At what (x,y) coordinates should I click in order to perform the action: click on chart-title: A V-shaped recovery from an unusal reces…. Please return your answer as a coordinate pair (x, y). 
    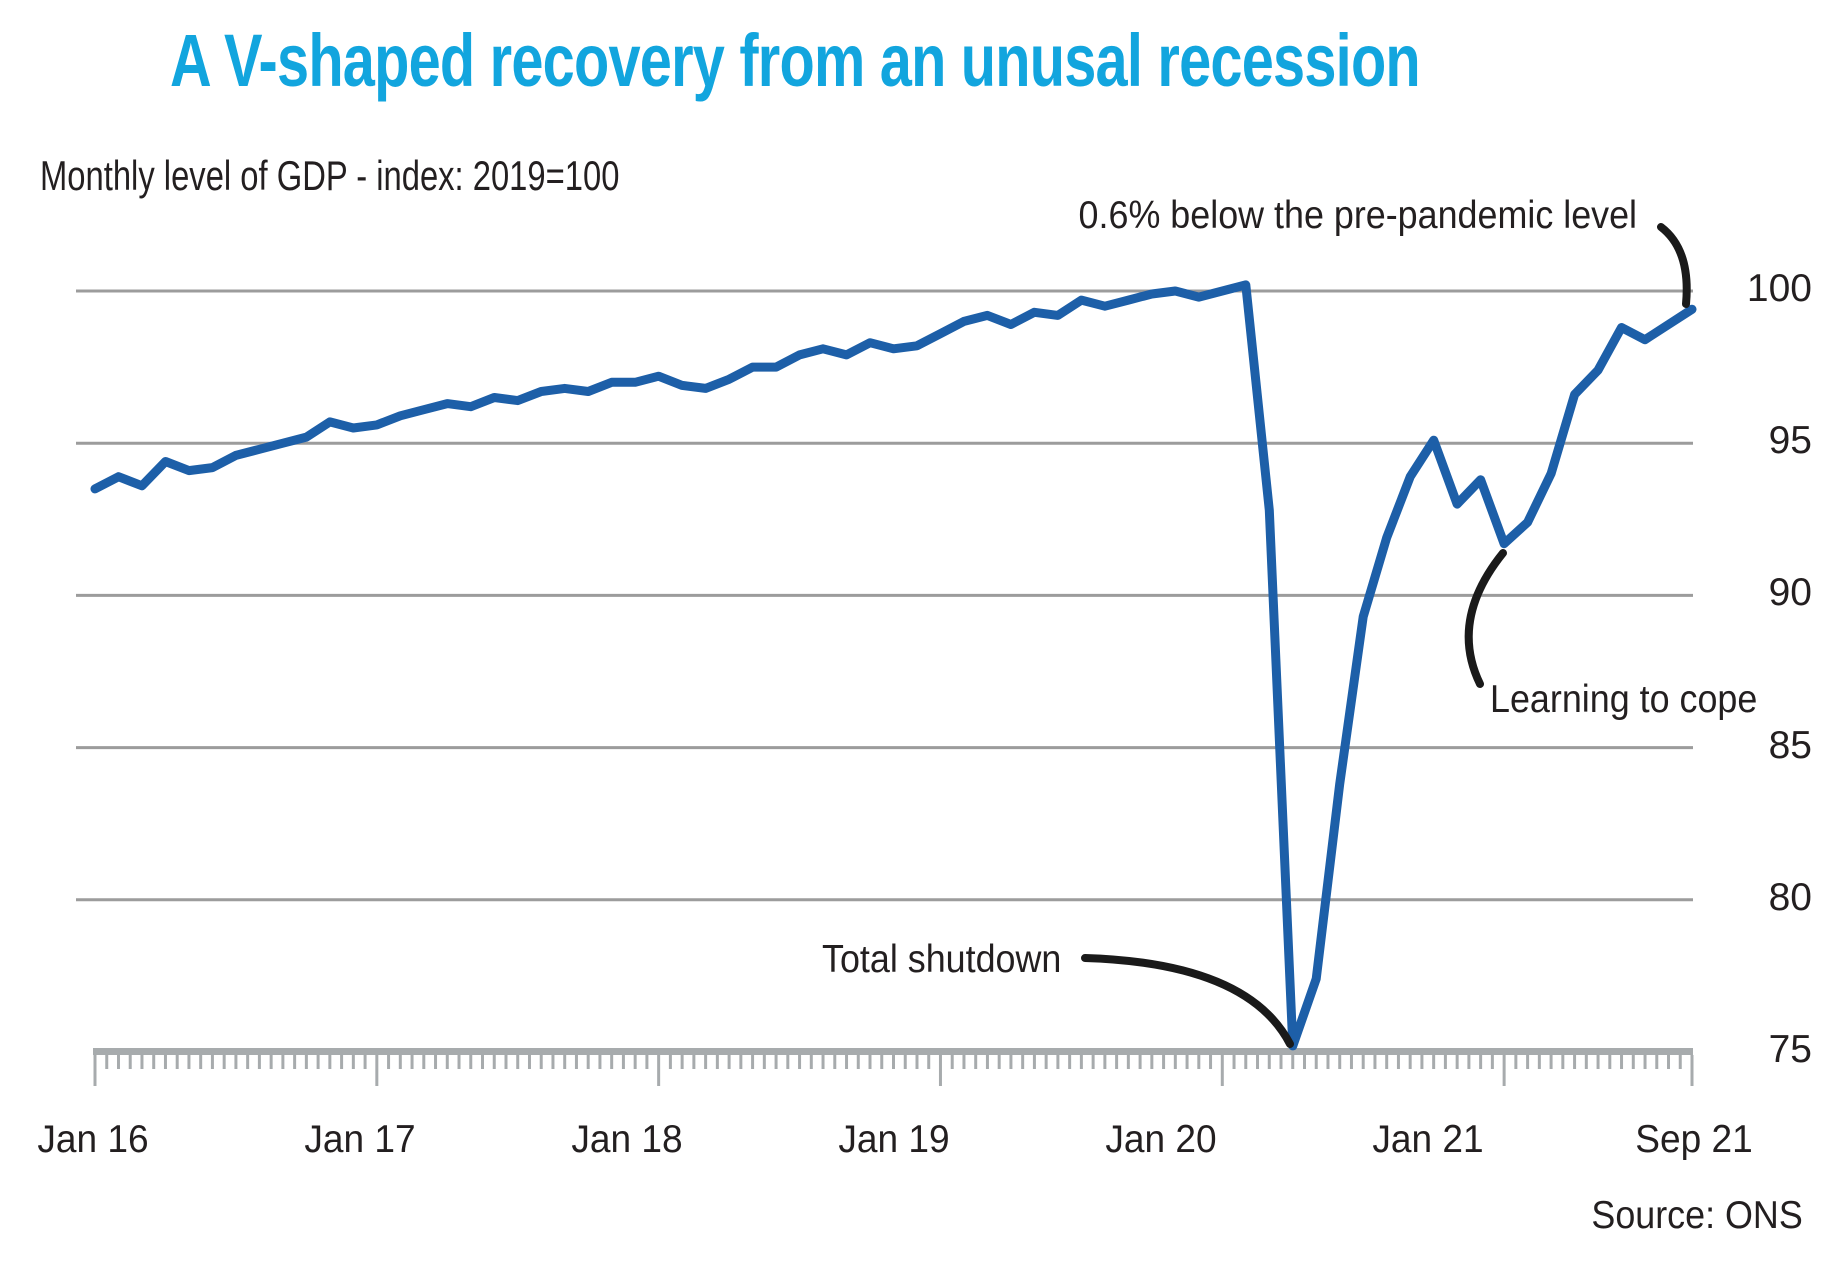
    Looking at the image, I should click on (795, 60).